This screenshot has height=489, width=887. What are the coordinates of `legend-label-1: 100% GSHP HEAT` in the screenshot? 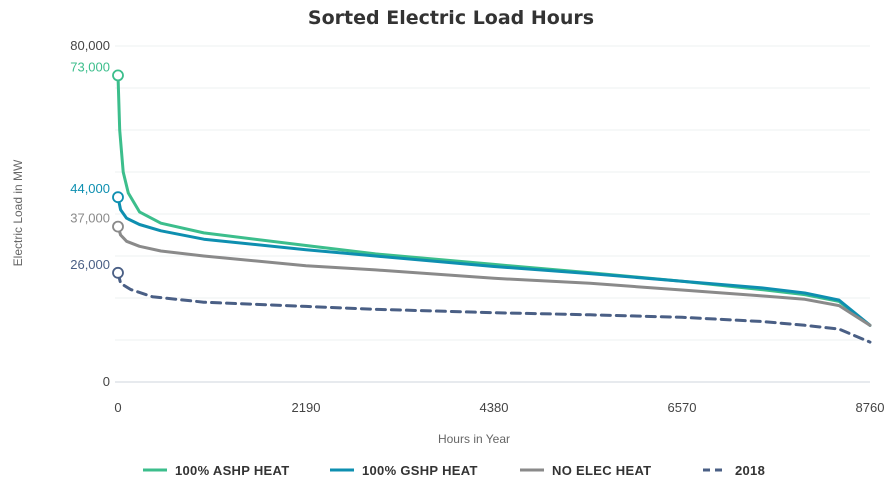 It's located at (420, 470).